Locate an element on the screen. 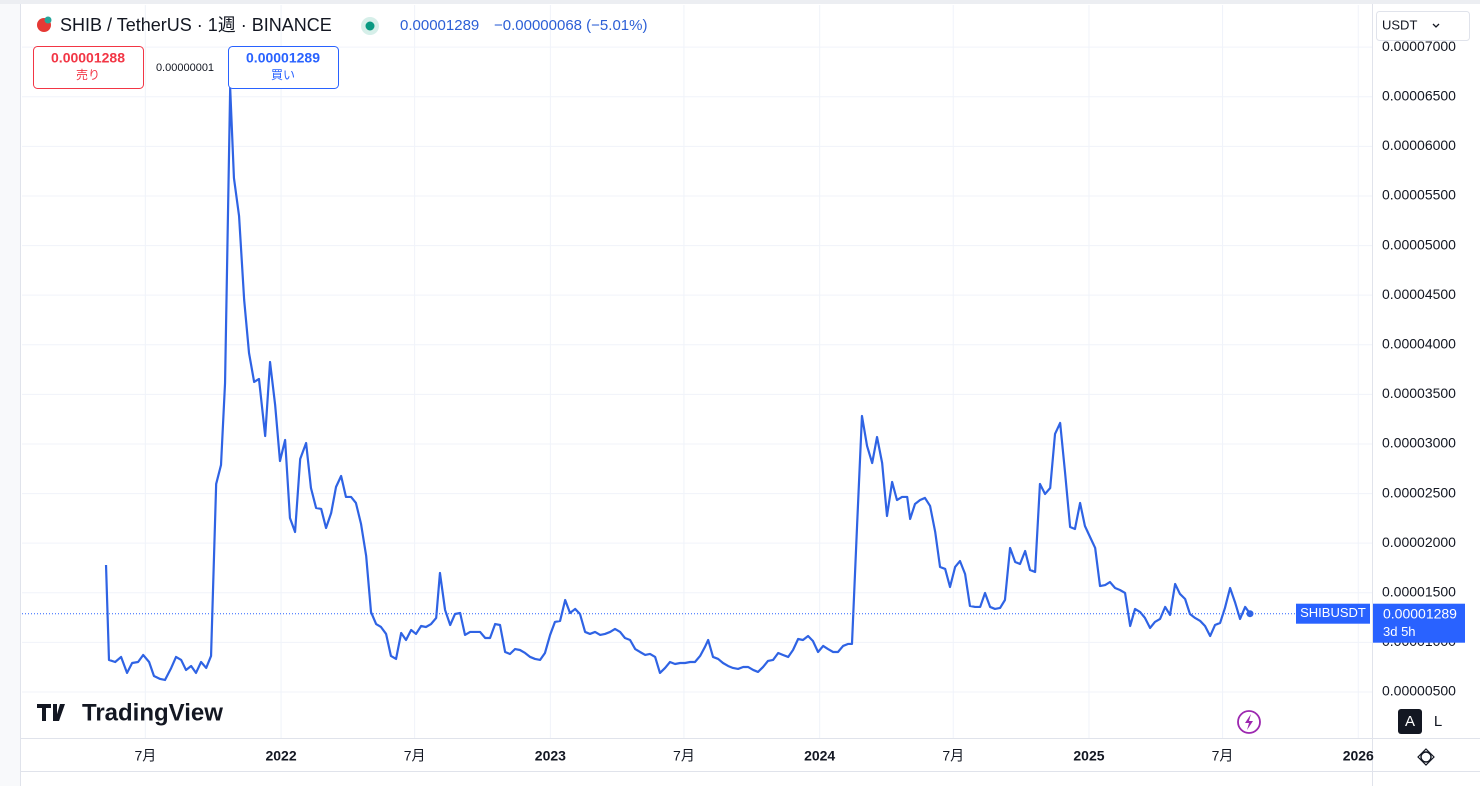 The height and width of the screenshot is (786, 1480). last-point is located at coordinates (1250, 614).